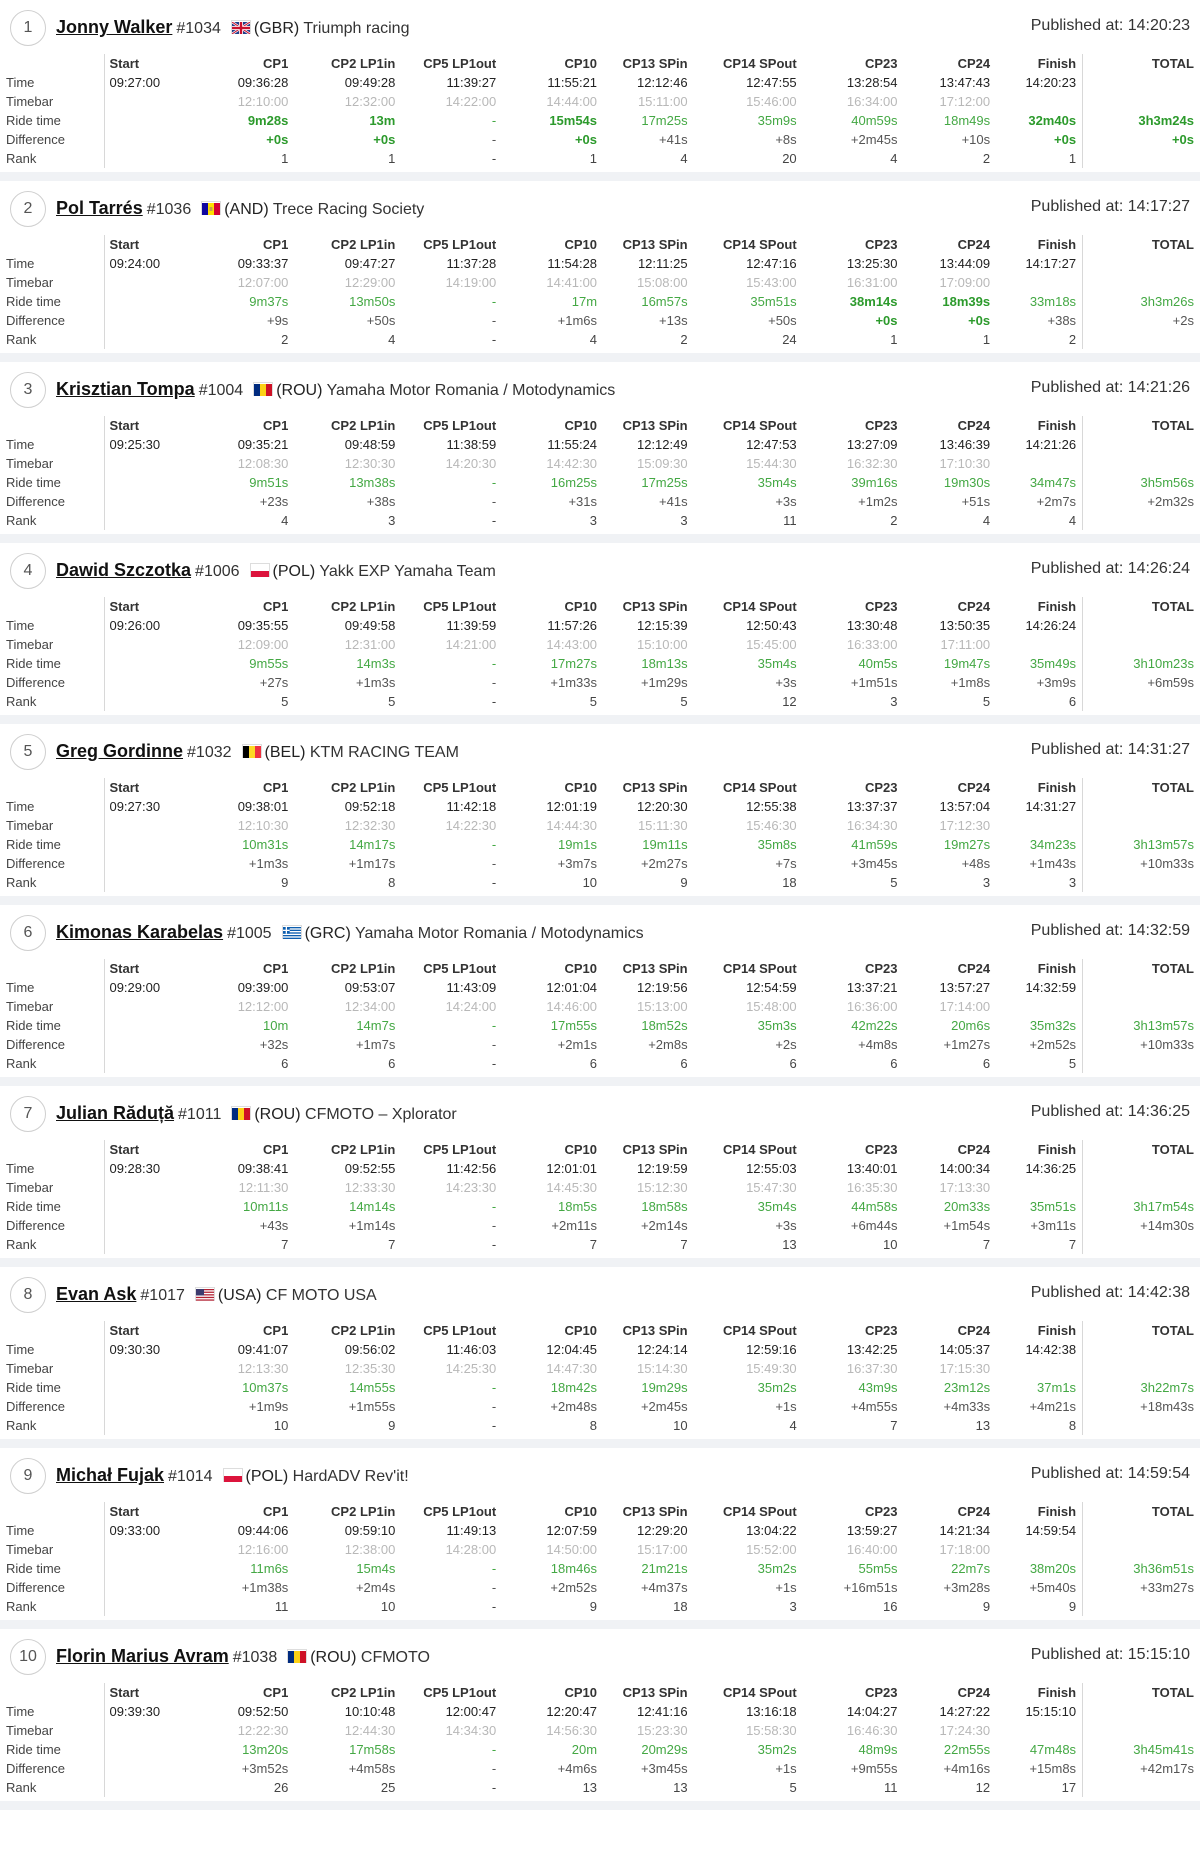 This screenshot has width=1200, height=1850. I want to click on table-cell: +1m54s, so click(967, 1225).